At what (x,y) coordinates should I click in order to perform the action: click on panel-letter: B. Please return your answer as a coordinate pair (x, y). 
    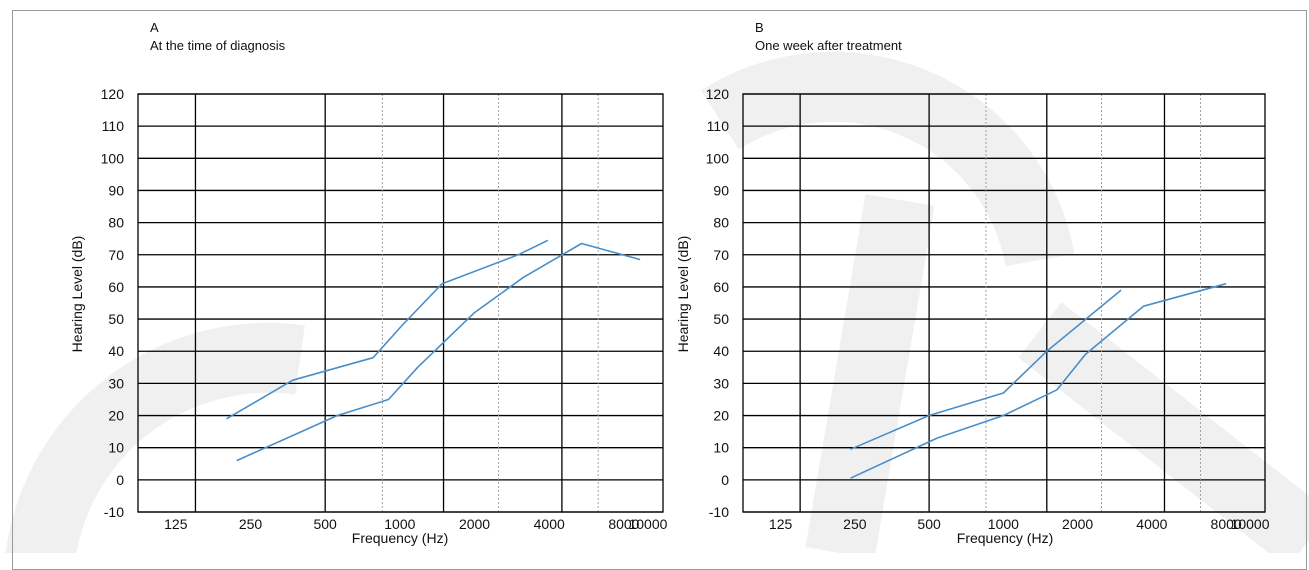
    Looking at the image, I should click on (759, 27).